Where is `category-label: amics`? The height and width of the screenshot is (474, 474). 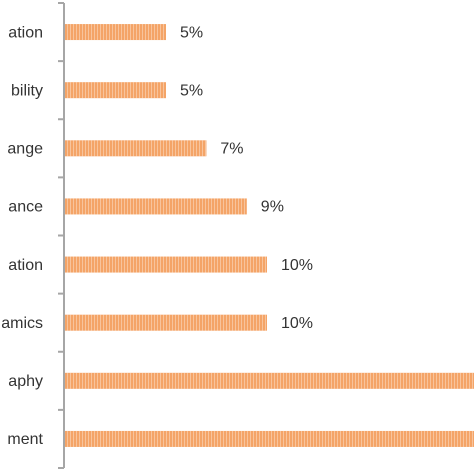
category-label: amics is located at coordinates (22, 323).